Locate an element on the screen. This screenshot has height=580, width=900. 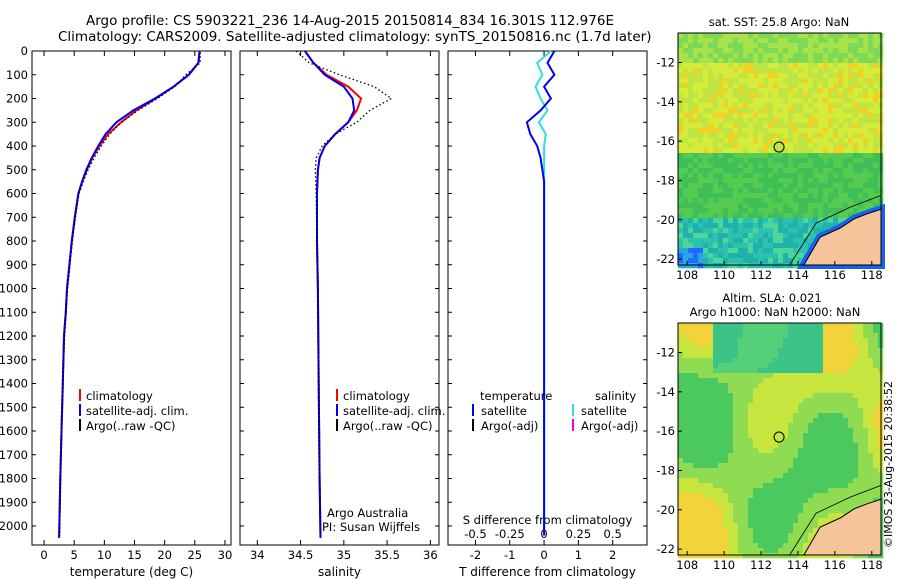
ytick-label: 500 is located at coordinates (17, 170).